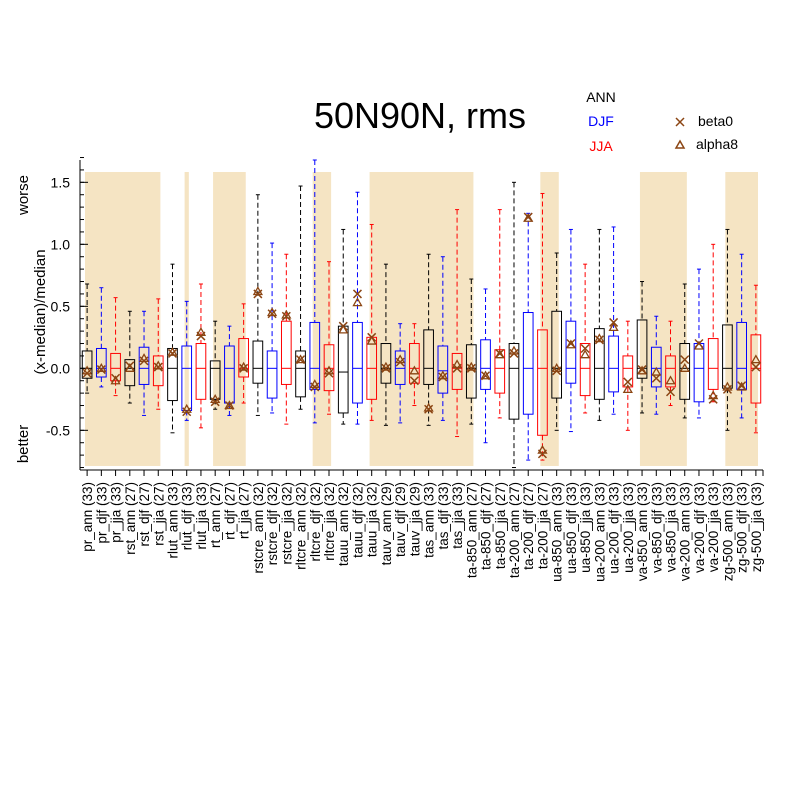 This screenshot has width=800, height=800. Describe the element at coordinates (116, 512) in the screenshot. I see `x-tick-label: pr_jja (33)` at that location.